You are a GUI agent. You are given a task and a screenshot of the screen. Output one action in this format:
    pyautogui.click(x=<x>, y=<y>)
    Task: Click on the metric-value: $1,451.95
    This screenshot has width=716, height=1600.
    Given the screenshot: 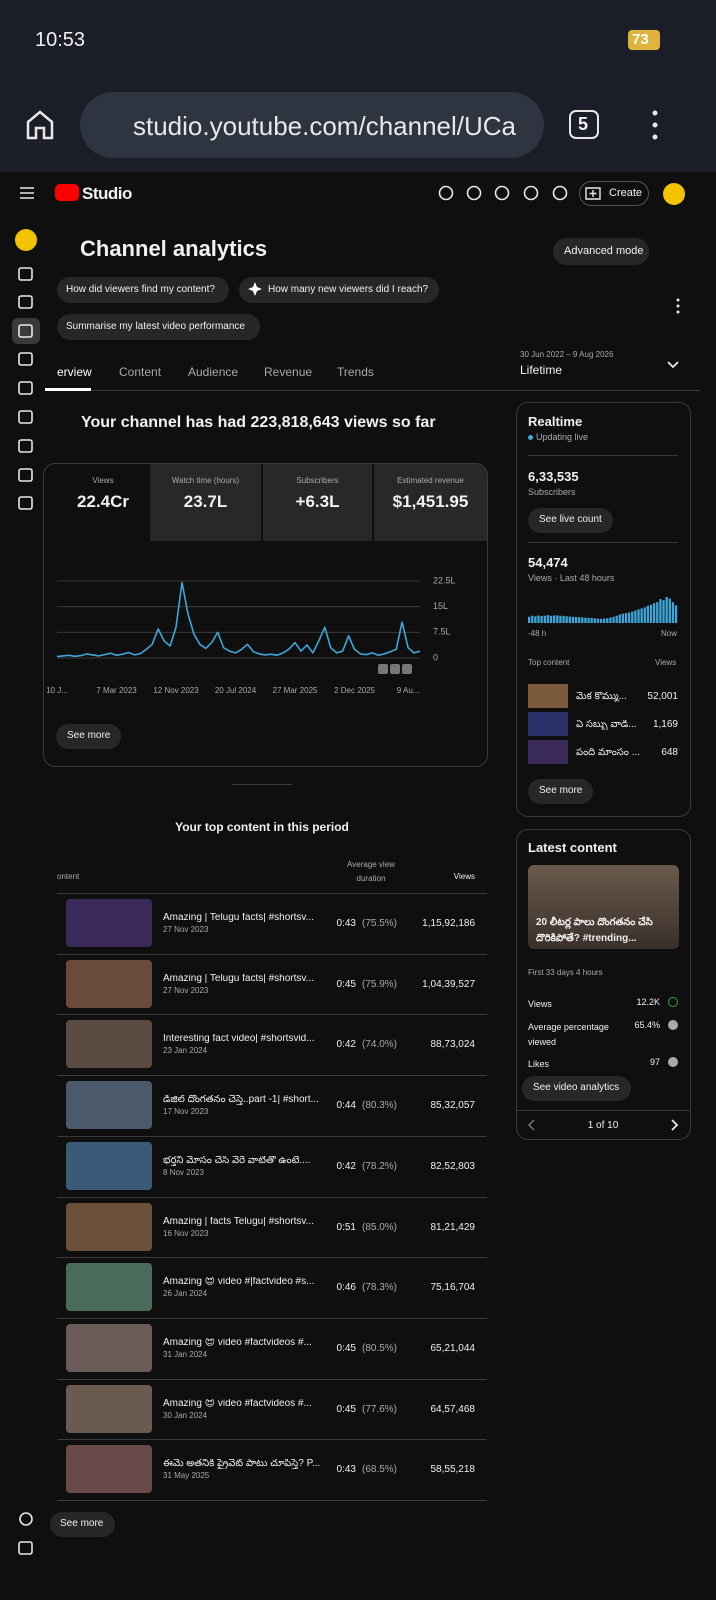 What is the action you would take?
    pyautogui.click(x=430, y=501)
    